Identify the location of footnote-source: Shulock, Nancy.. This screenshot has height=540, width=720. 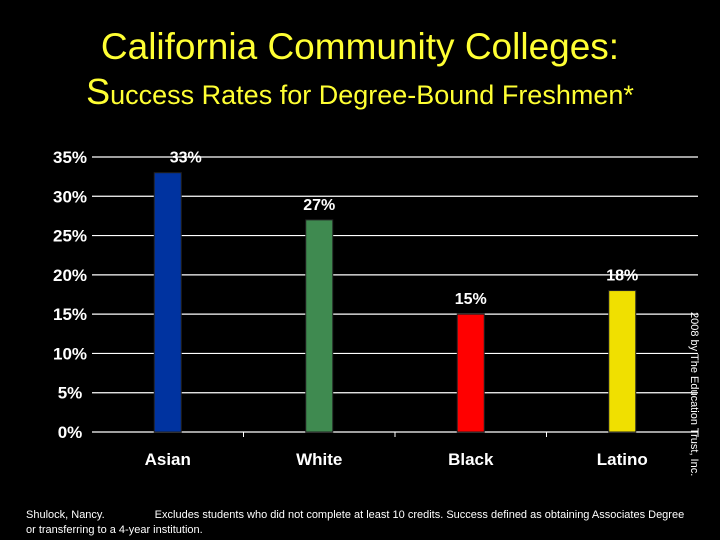
(65, 515).